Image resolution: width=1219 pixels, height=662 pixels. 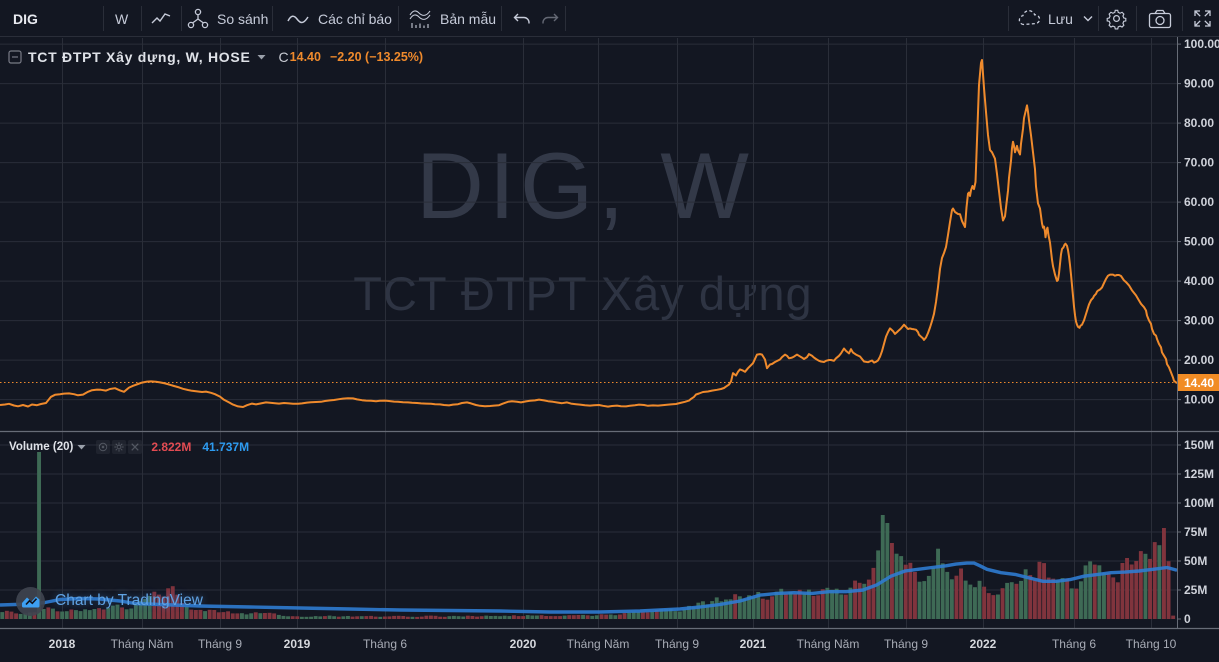 I want to click on svg-text: 70.00, so click(x=1199, y=163).